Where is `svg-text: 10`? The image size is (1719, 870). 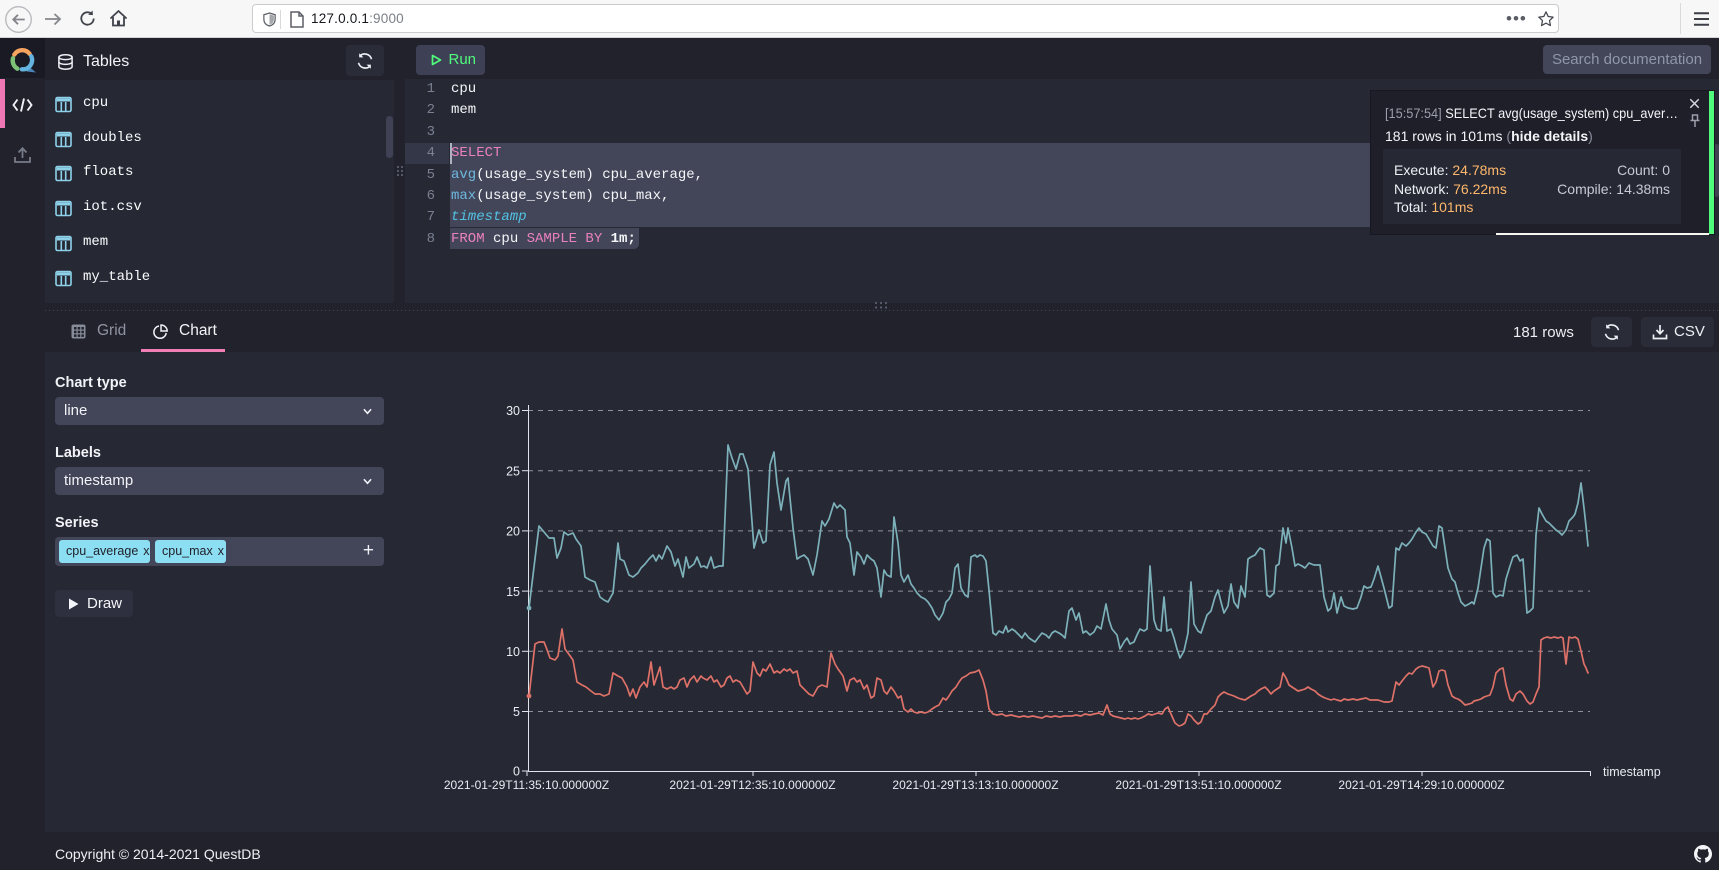 svg-text: 10 is located at coordinates (513, 652).